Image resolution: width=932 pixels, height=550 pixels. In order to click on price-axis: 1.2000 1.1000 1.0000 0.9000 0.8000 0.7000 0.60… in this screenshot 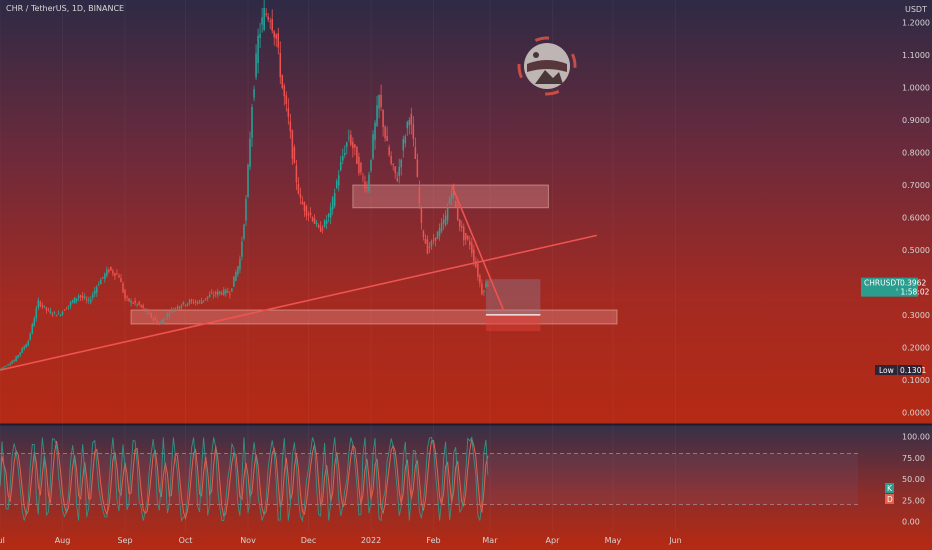, I will do `click(916, 218)`.